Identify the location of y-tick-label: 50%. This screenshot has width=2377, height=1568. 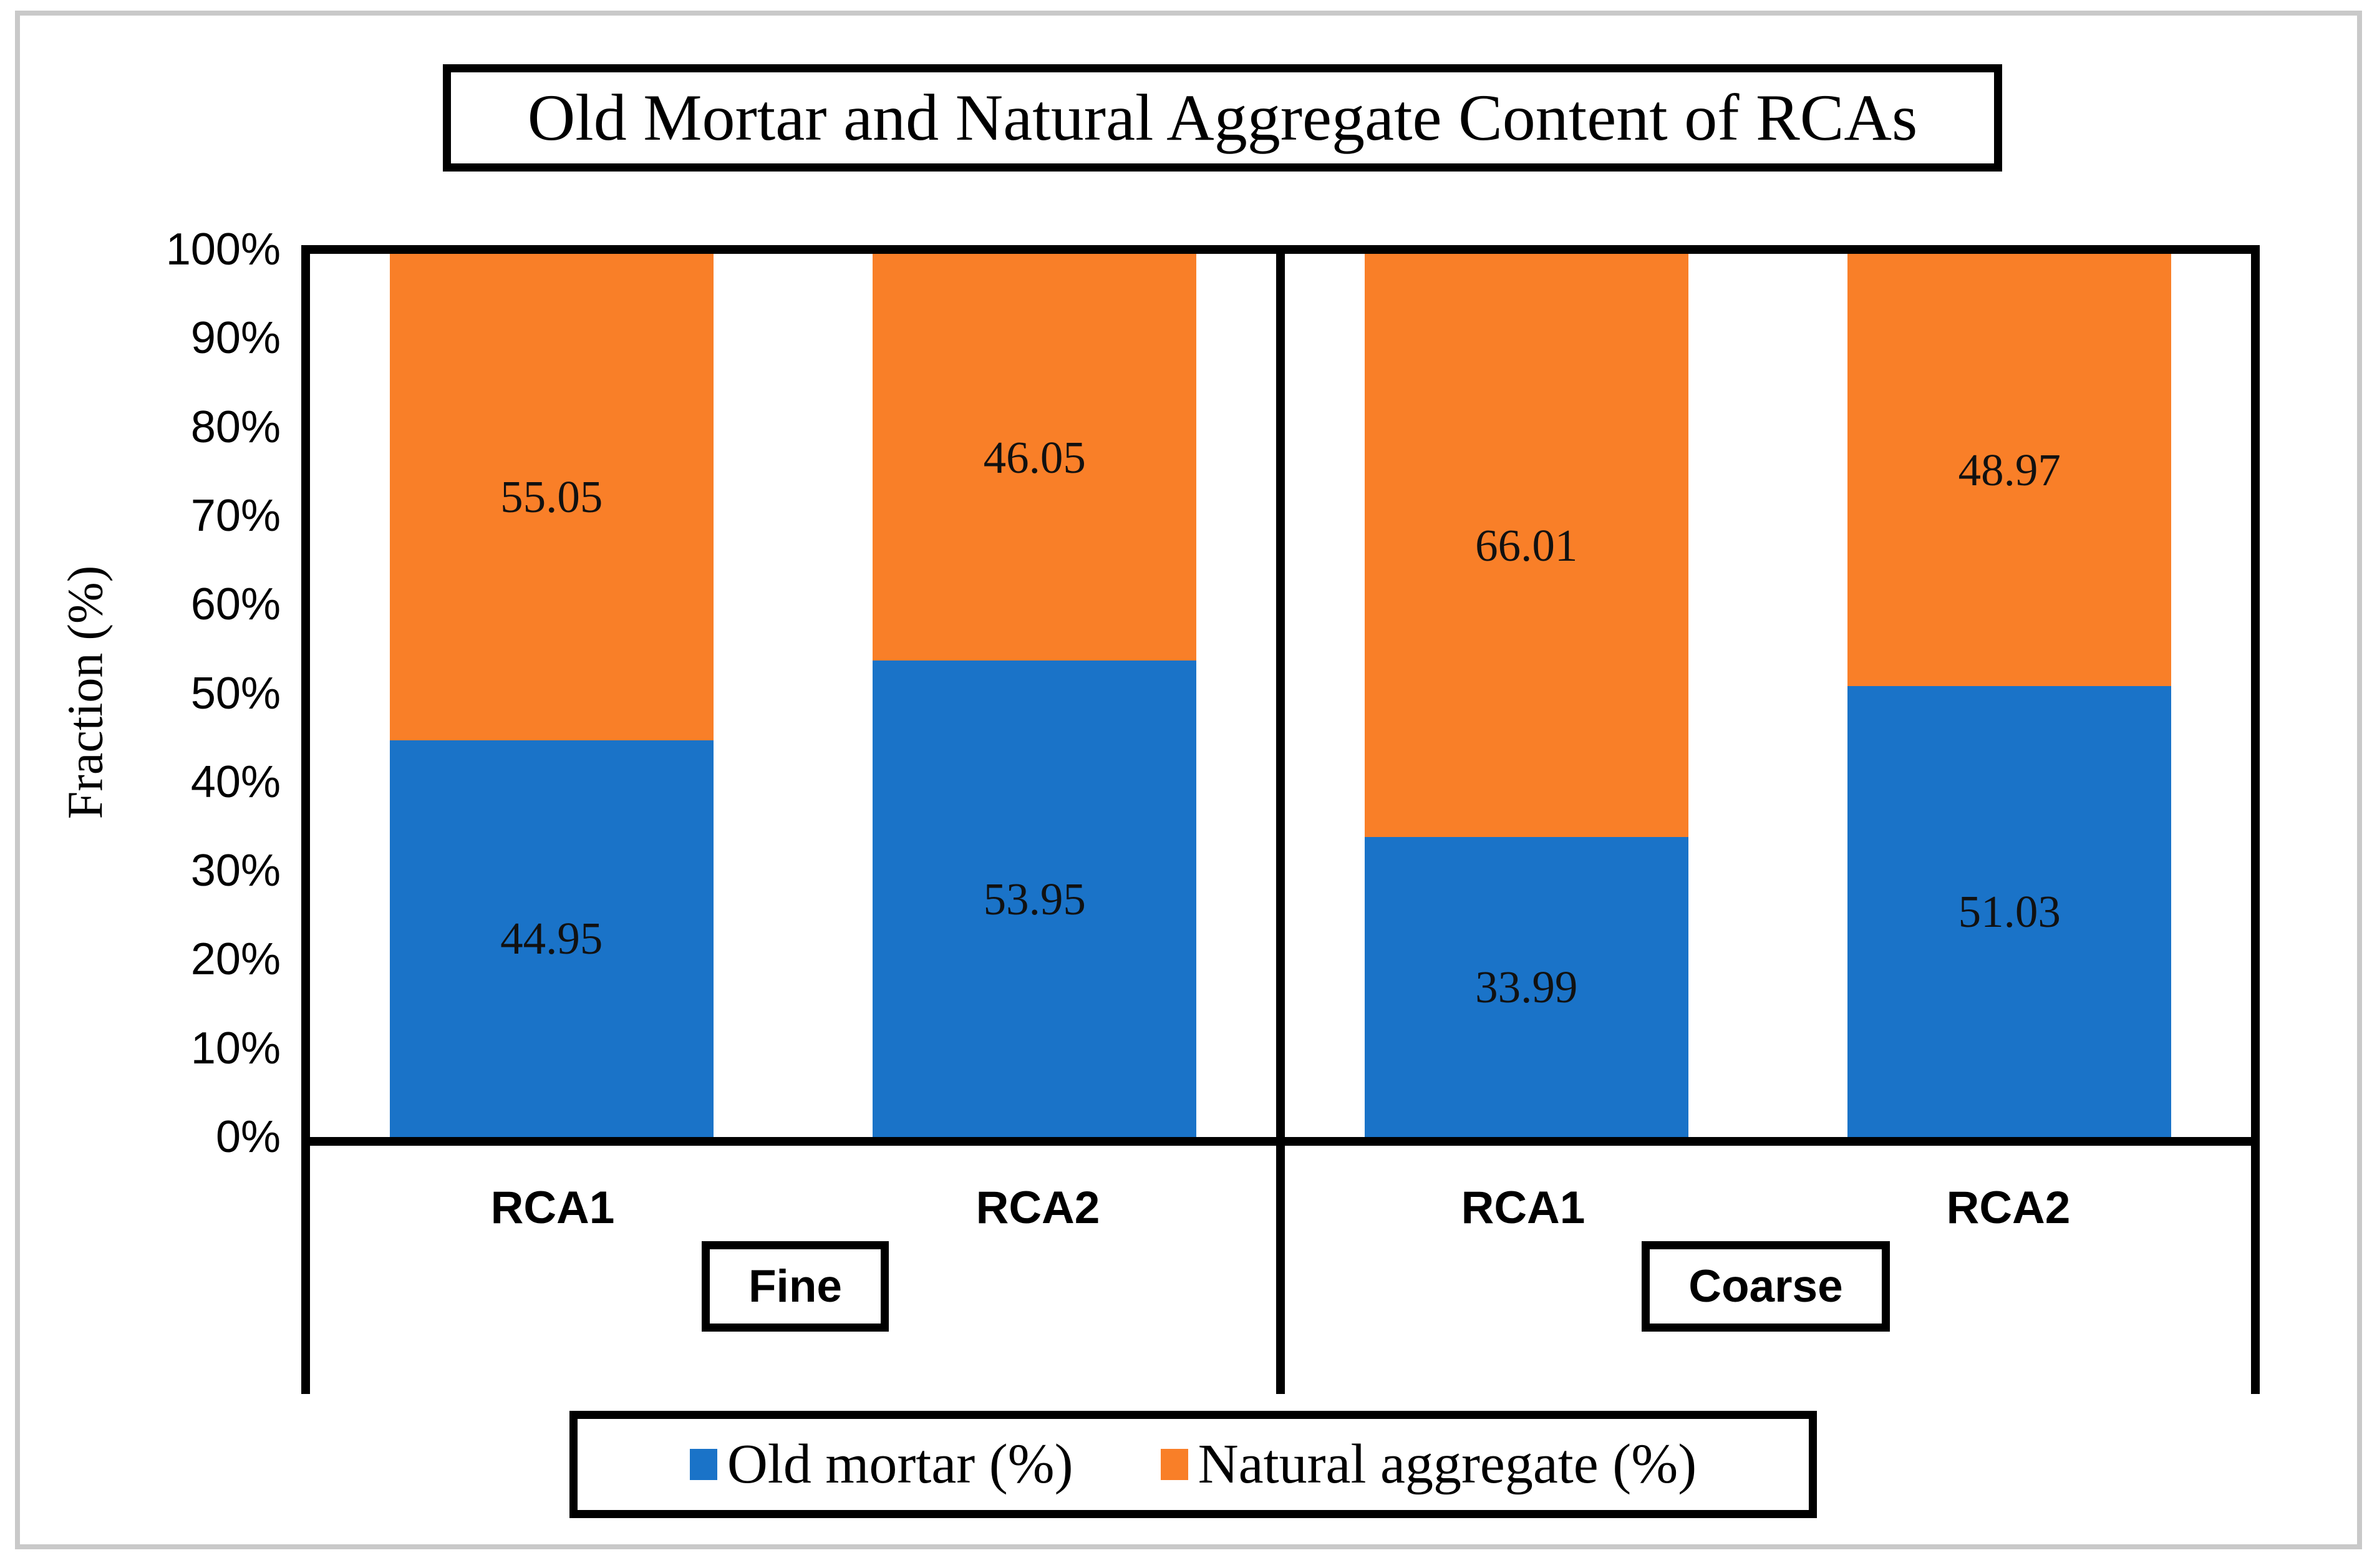
(235, 693).